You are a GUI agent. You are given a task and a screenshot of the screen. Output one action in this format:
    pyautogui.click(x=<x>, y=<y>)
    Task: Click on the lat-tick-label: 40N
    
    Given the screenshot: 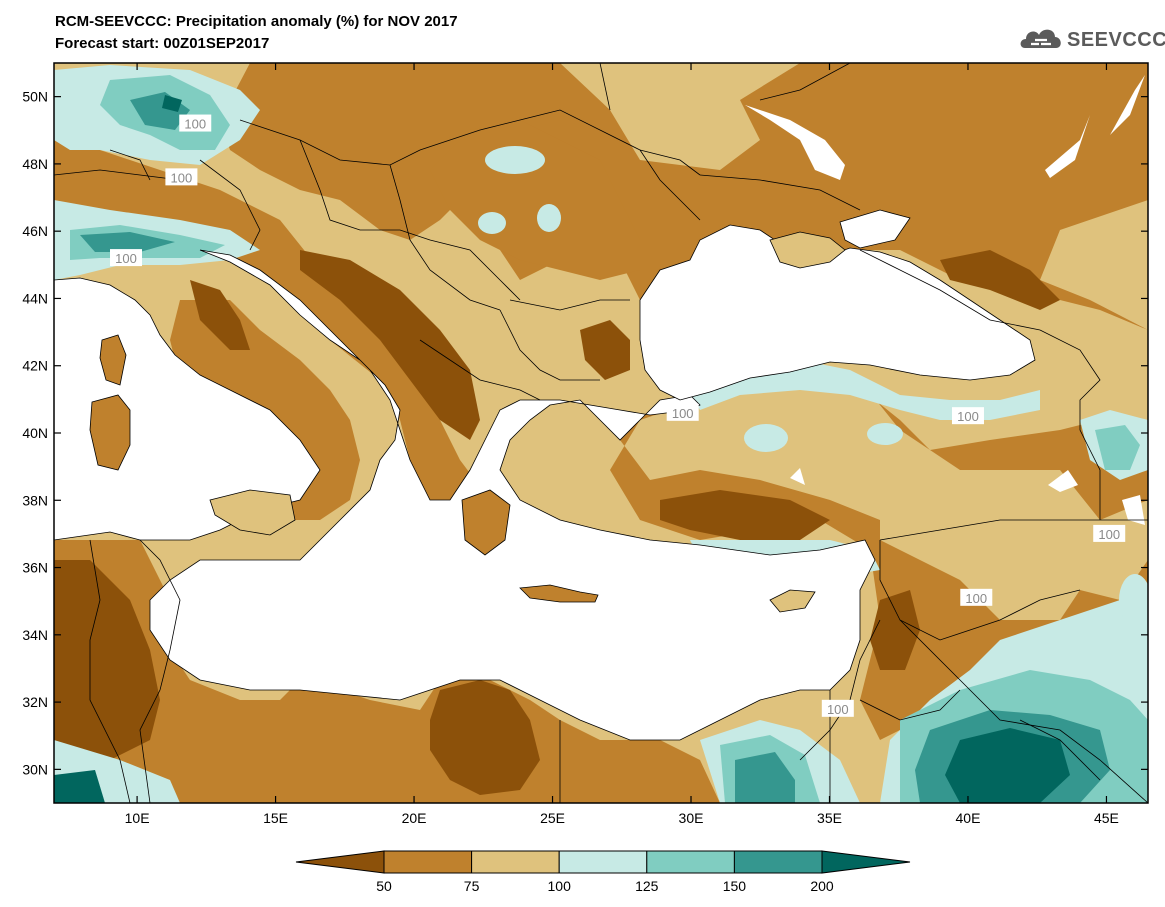 What is the action you would take?
    pyautogui.click(x=35, y=433)
    